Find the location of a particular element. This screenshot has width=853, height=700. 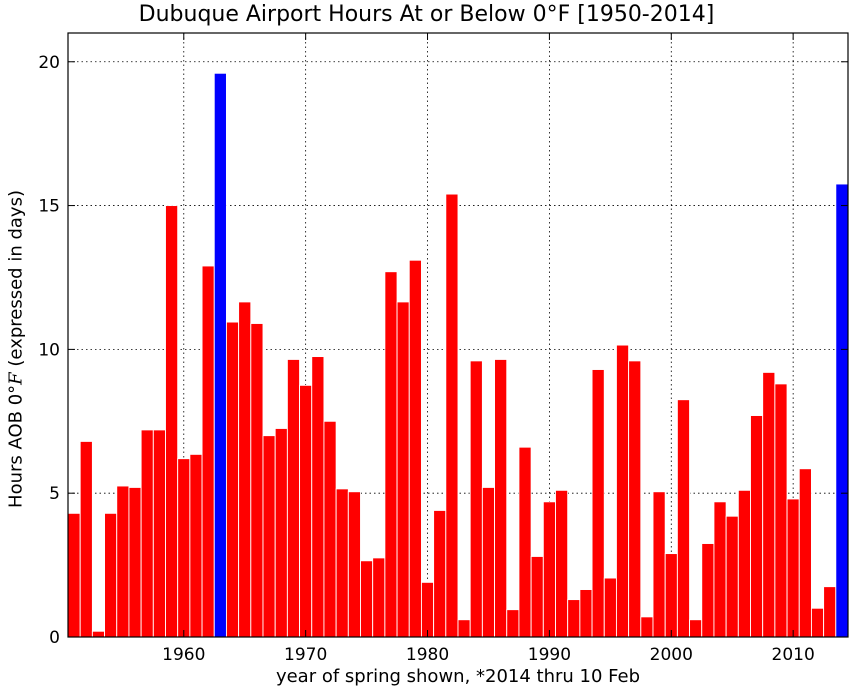

y-tick-label: 10 is located at coordinates (49, 350).